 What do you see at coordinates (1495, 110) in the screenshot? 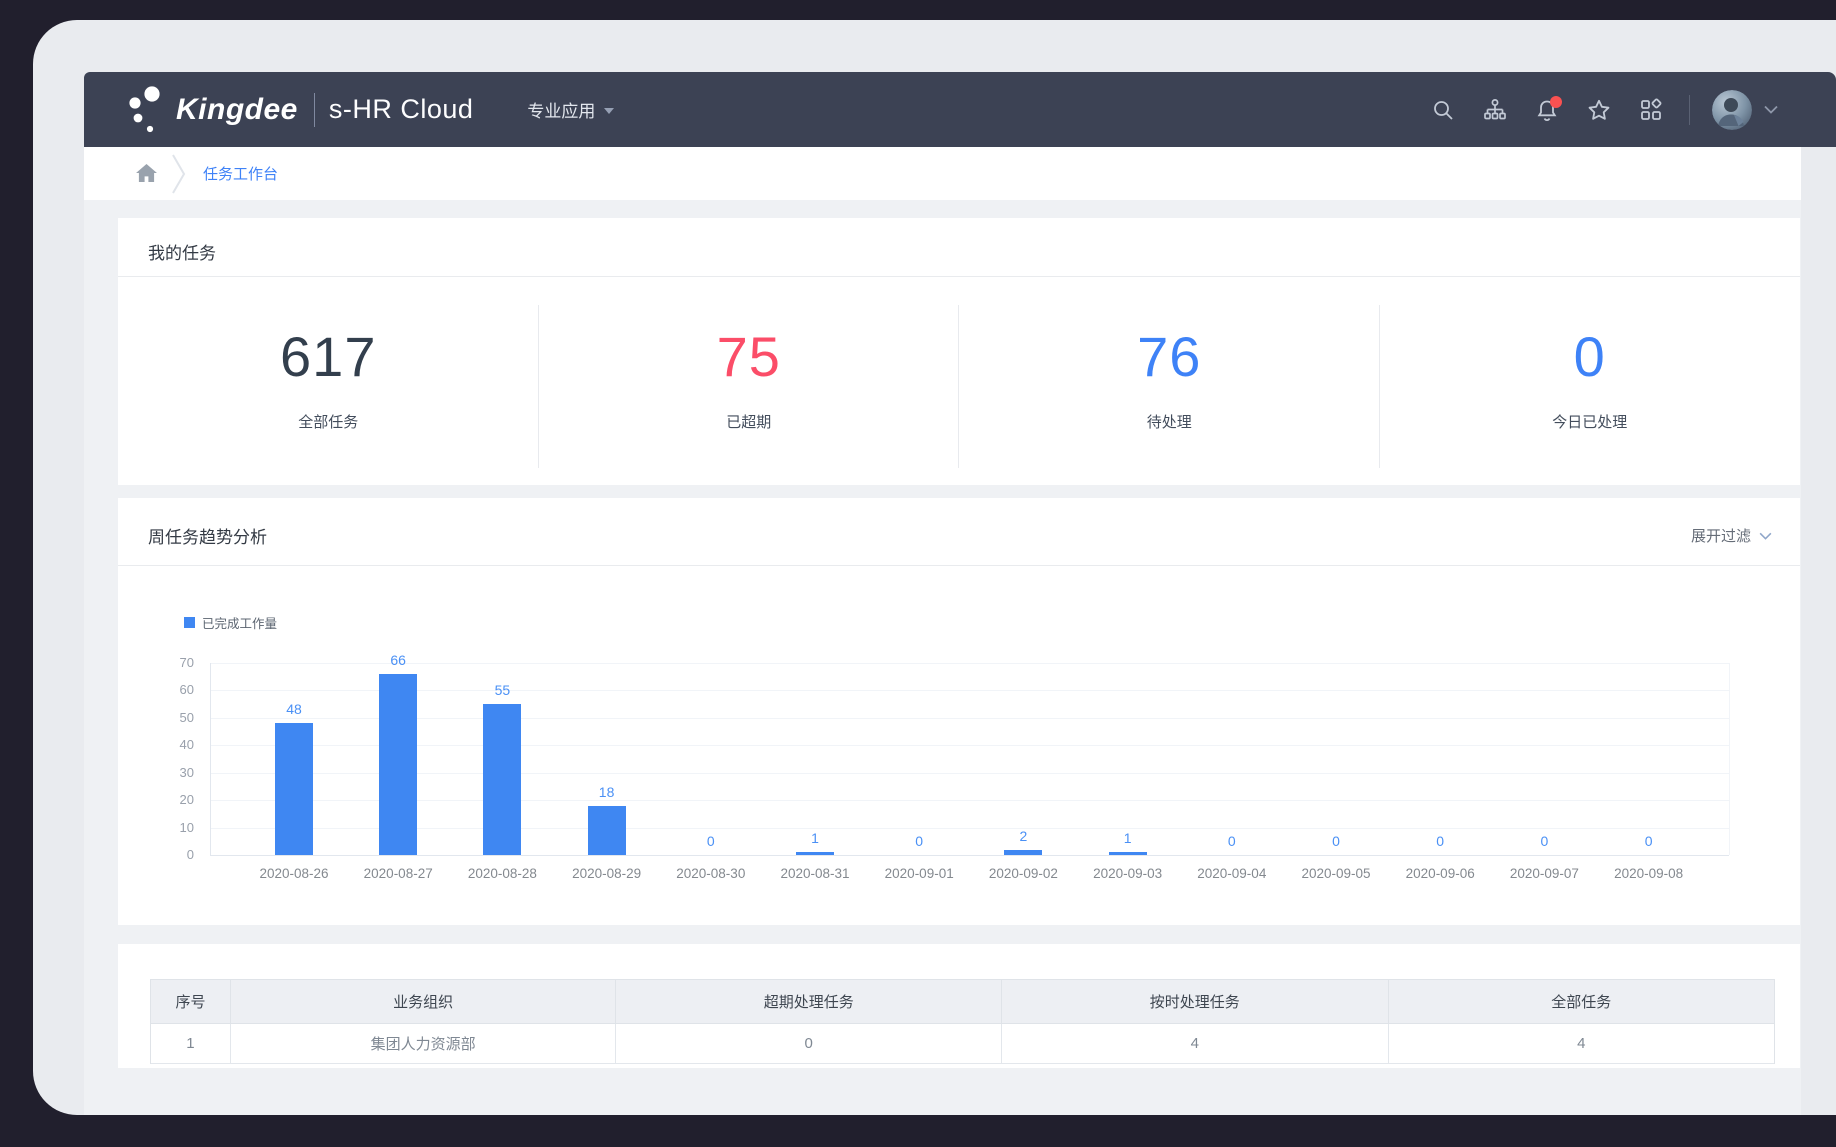
I see `org-chart-icon` at bounding box center [1495, 110].